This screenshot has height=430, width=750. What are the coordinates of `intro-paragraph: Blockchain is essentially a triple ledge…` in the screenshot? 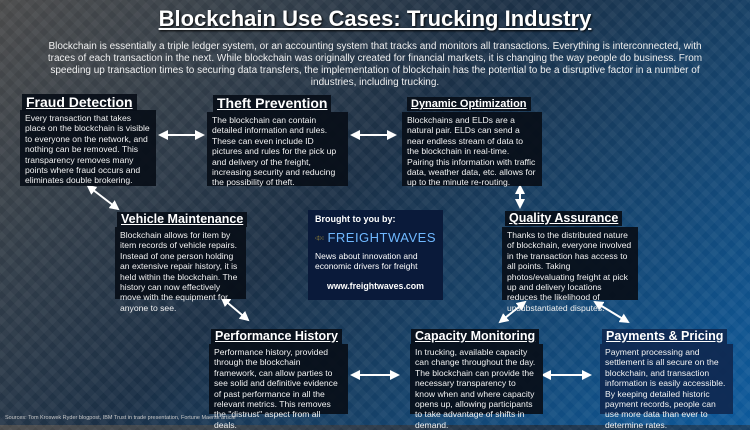 It's located at (375, 64).